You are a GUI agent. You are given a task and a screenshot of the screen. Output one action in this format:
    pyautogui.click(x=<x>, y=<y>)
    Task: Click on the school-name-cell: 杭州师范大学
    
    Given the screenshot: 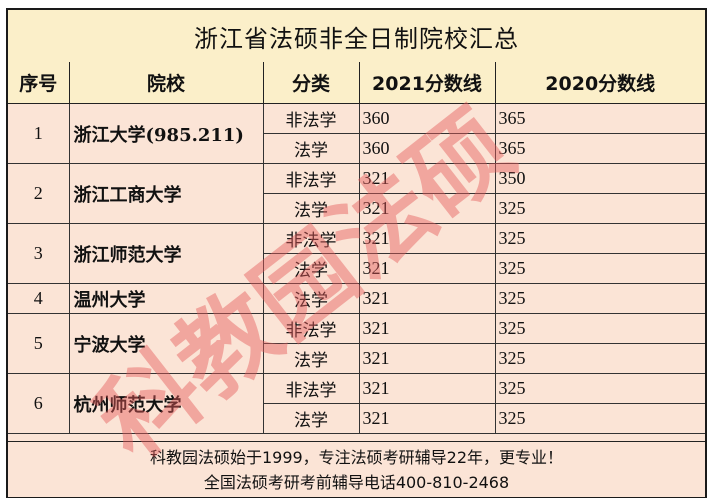 What is the action you would take?
    pyautogui.click(x=166, y=403)
    